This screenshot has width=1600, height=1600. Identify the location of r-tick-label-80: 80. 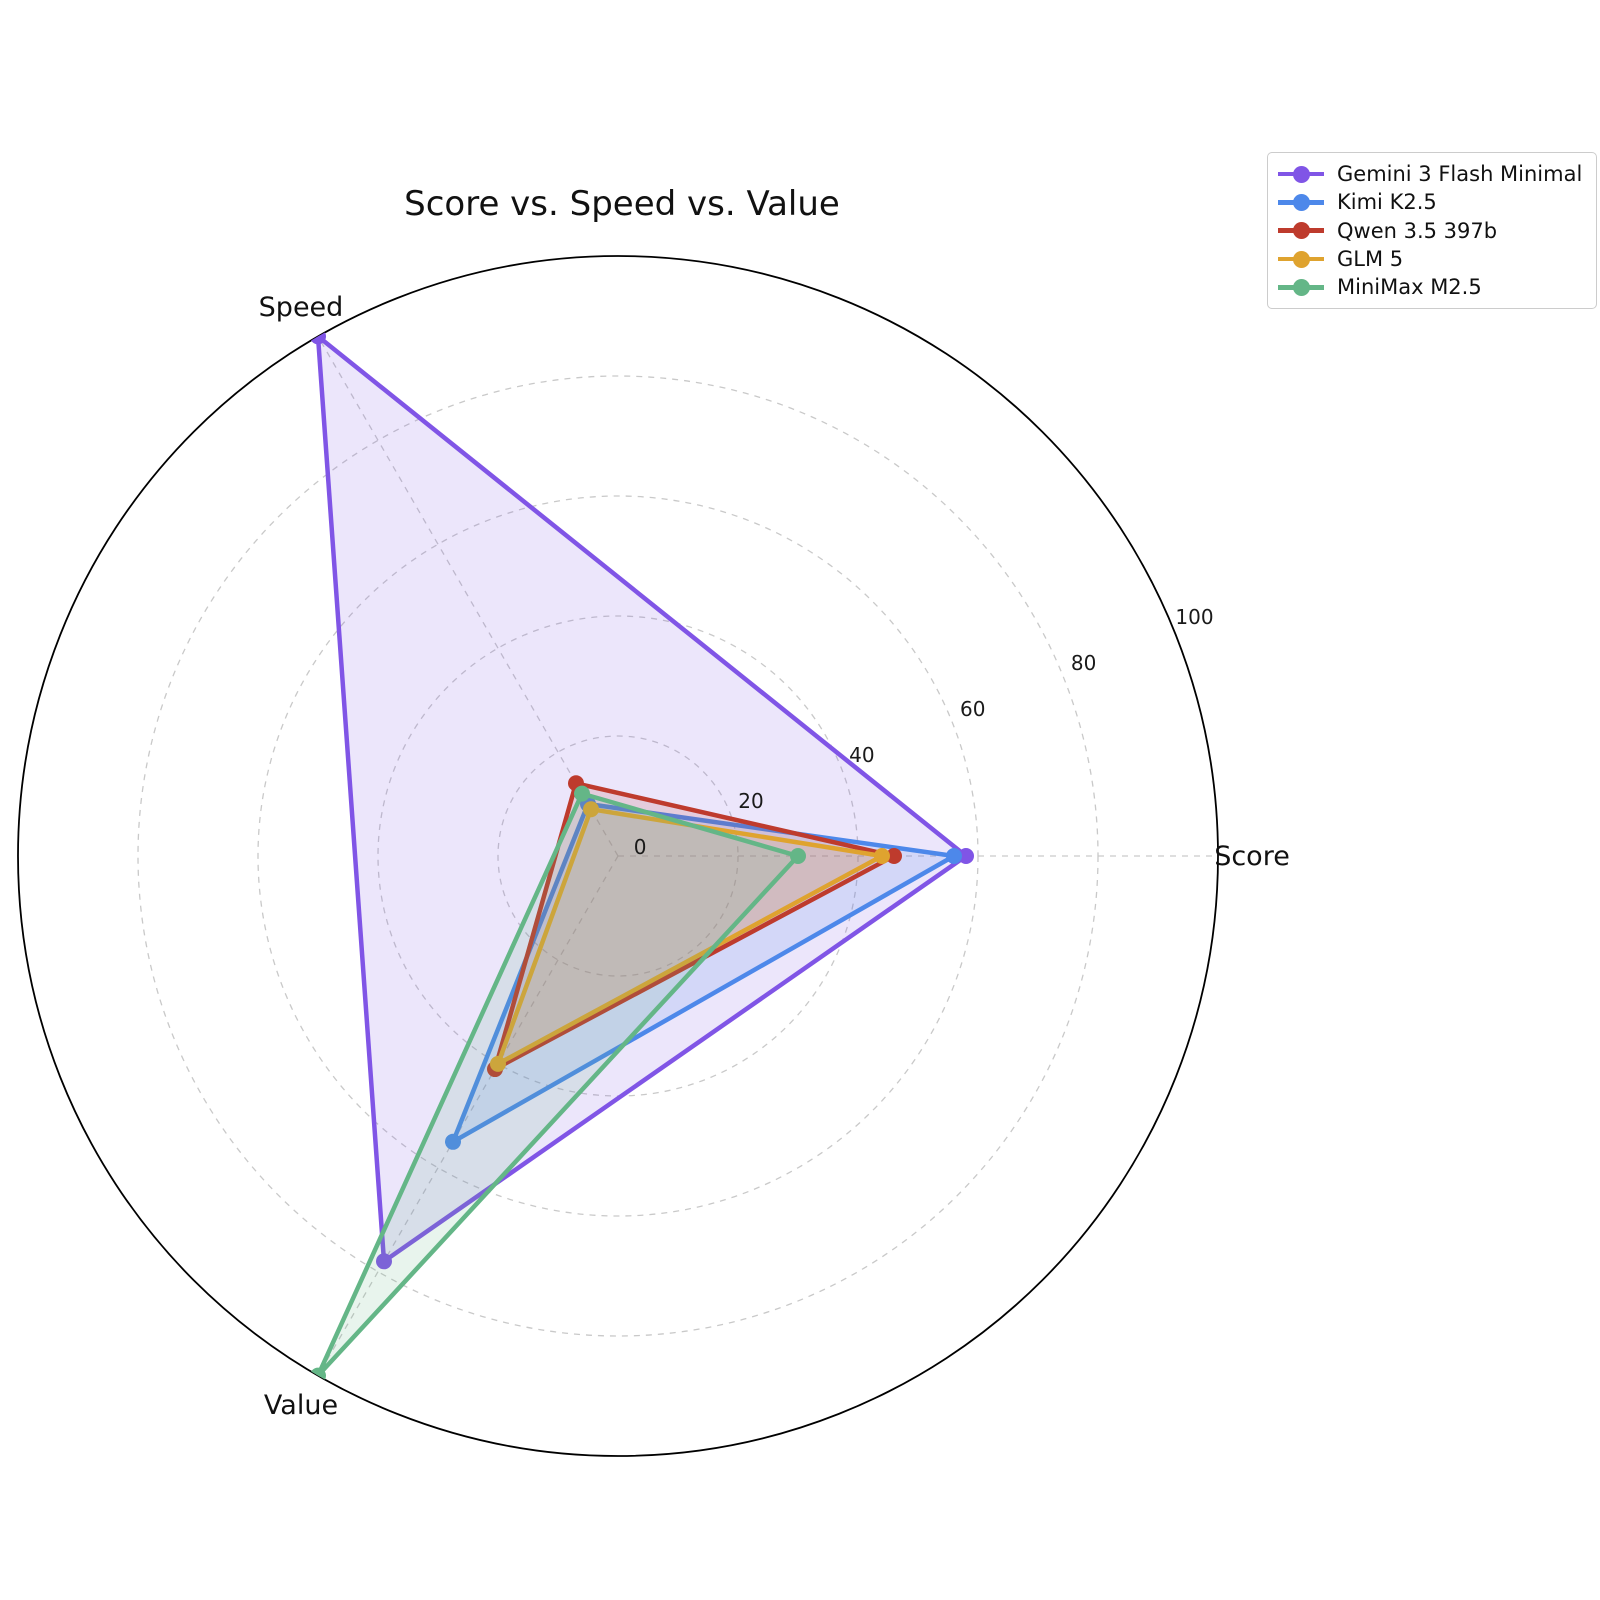
(1083, 663).